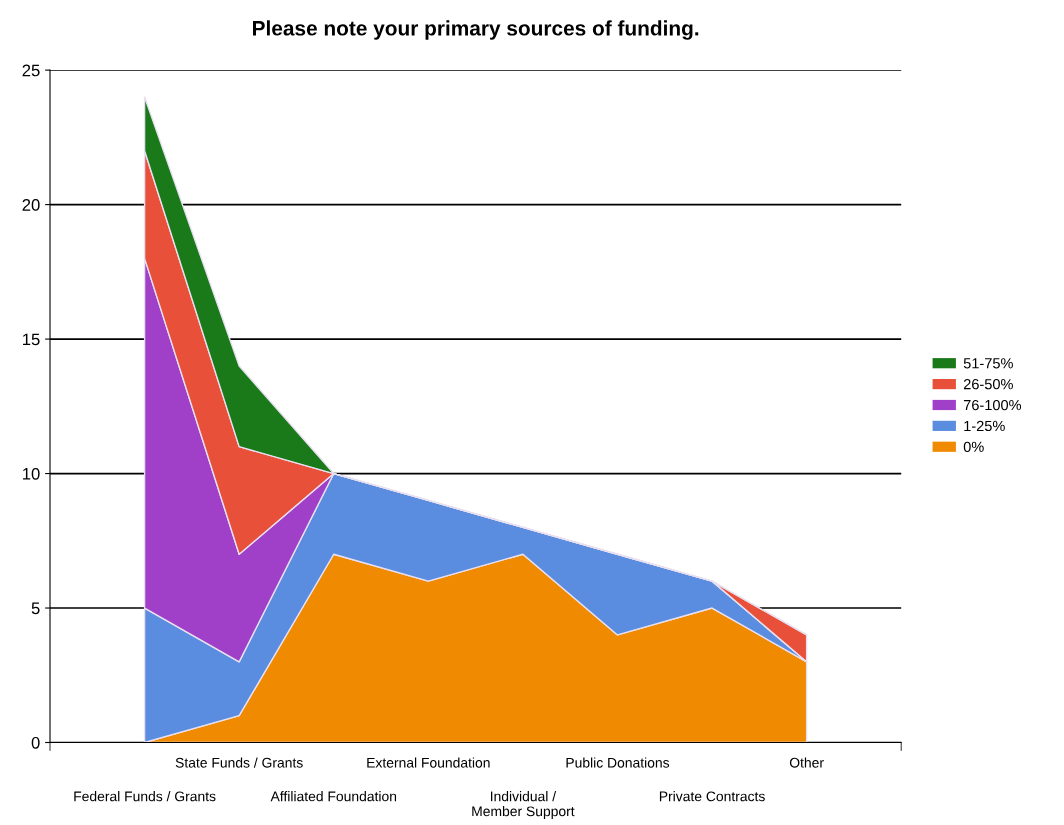 The width and height of the screenshot is (1064, 825). What do you see at coordinates (476, 30) in the screenshot?
I see `chart-title: Please note your primary sources of funding.` at bounding box center [476, 30].